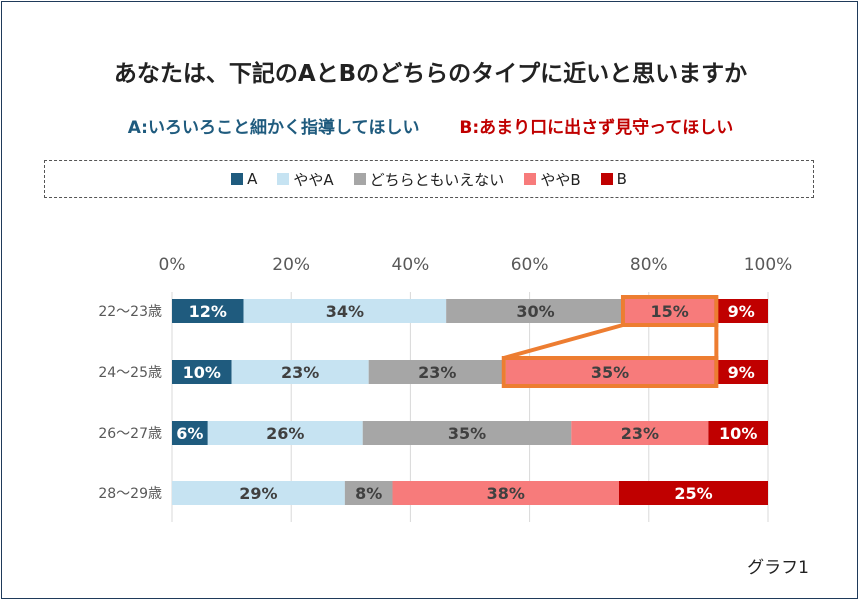 This screenshot has width=861, height=602. I want to click on category-label: 22～23歳, so click(130, 312).